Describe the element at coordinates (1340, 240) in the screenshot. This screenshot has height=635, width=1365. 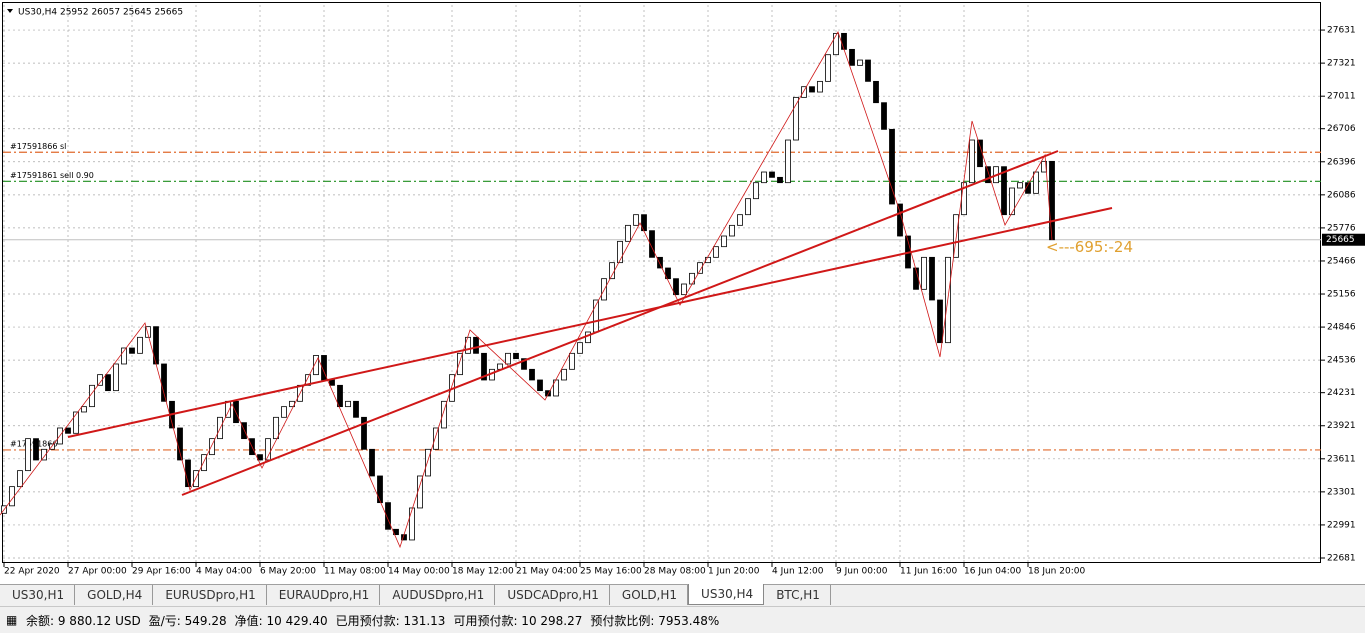
I see `last-price-label: 25665` at that location.